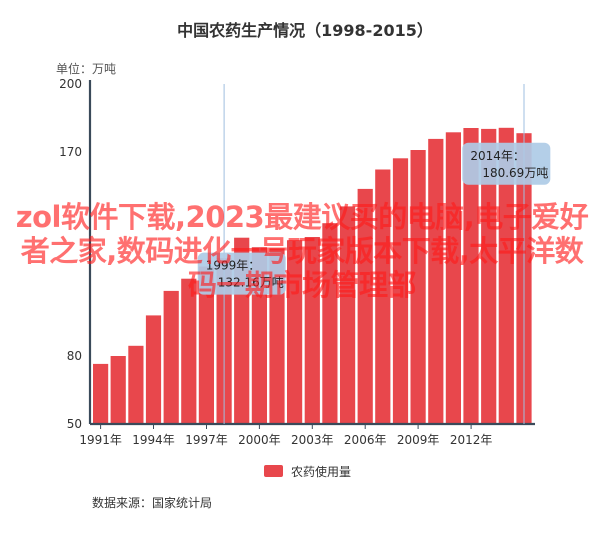 The image size is (600, 533). I want to click on bar-2003, so click(312, 330).